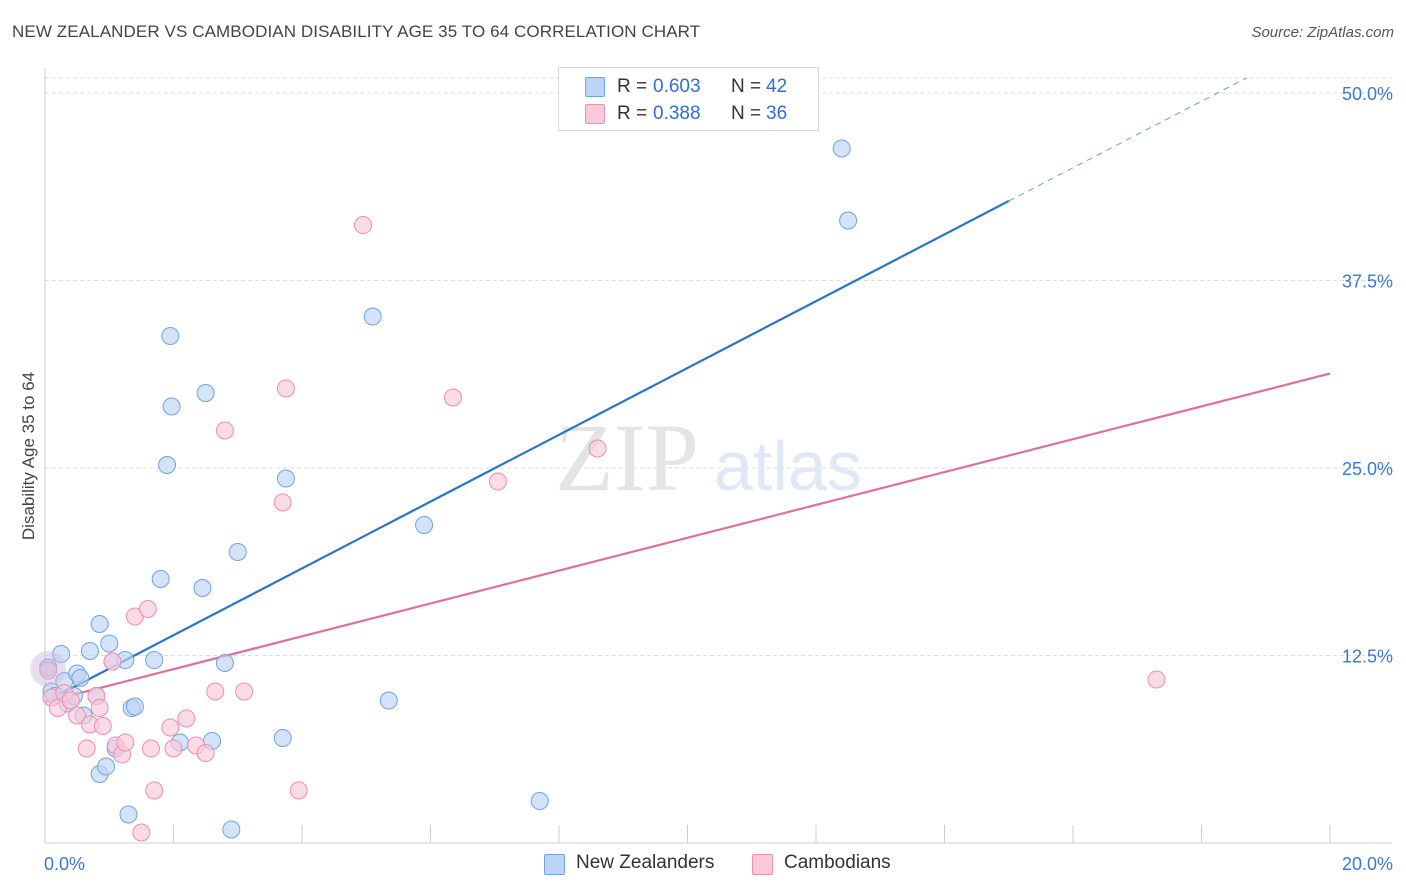 The height and width of the screenshot is (892, 1406). I want to click on y-axis-label: Disability Age 35 to 64, so click(28, 456).